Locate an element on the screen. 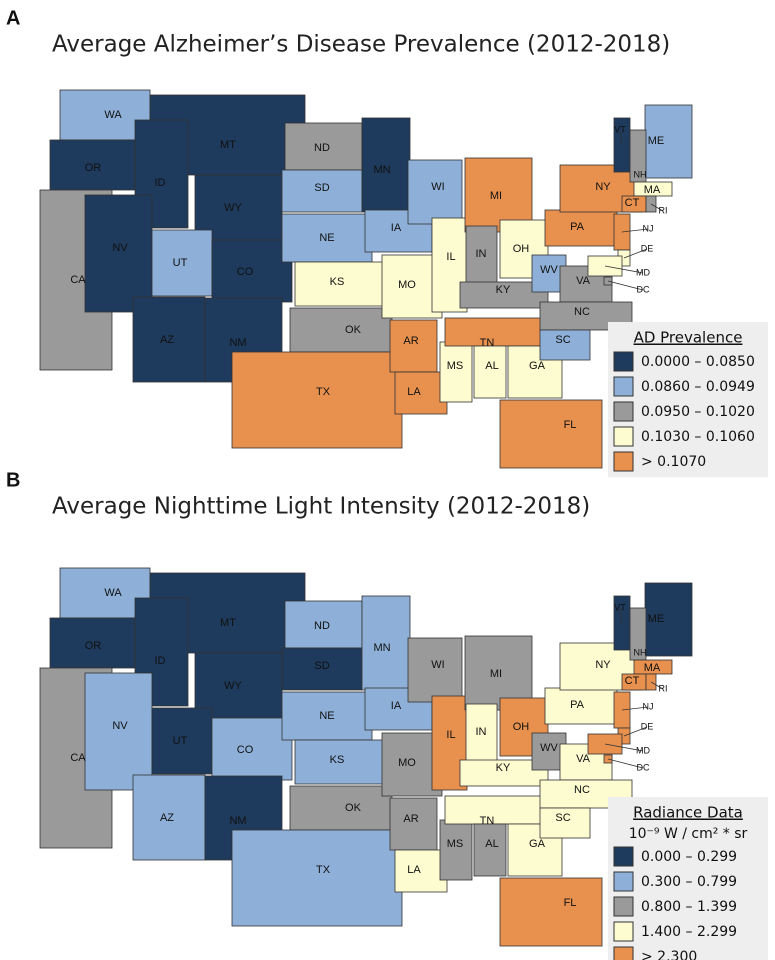 The image size is (775, 960). legend-label: 0.0860 – 0.0949 is located at coordinates (698, 387).